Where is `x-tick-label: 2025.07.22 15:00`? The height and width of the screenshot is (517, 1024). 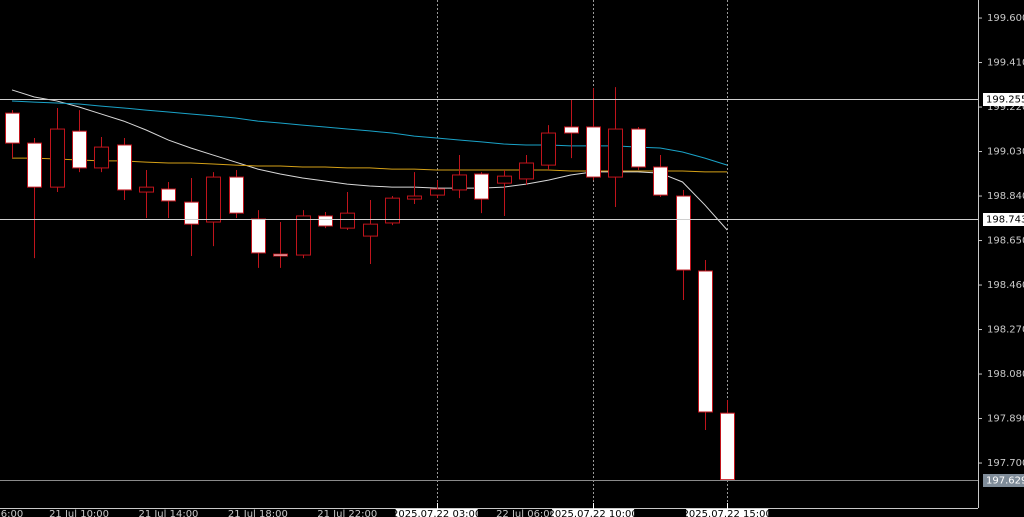 x-tick-label: 2025.07.22 15:00 is located at coordinates (727, 513).